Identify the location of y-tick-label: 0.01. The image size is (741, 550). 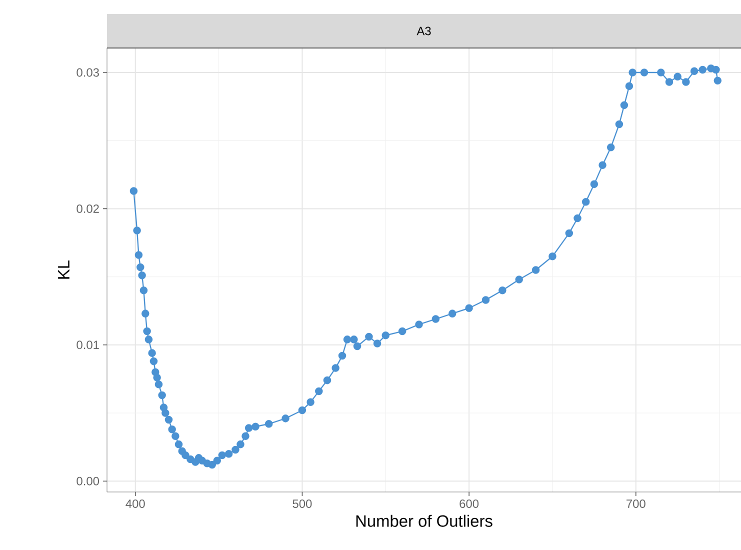
(87, 345).